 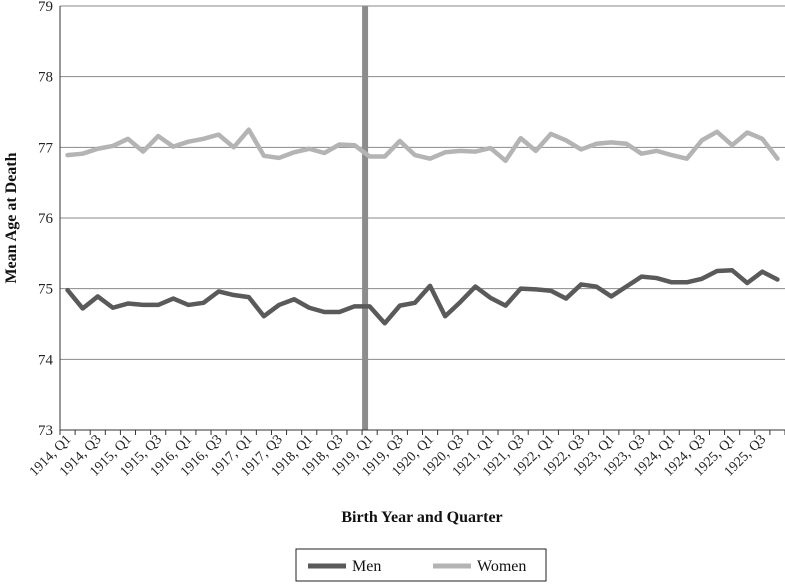 What do you see at coordinates (46, 148) in the screenshot?
I see `y-tick-label: 77` at bounding box center [46, 148].